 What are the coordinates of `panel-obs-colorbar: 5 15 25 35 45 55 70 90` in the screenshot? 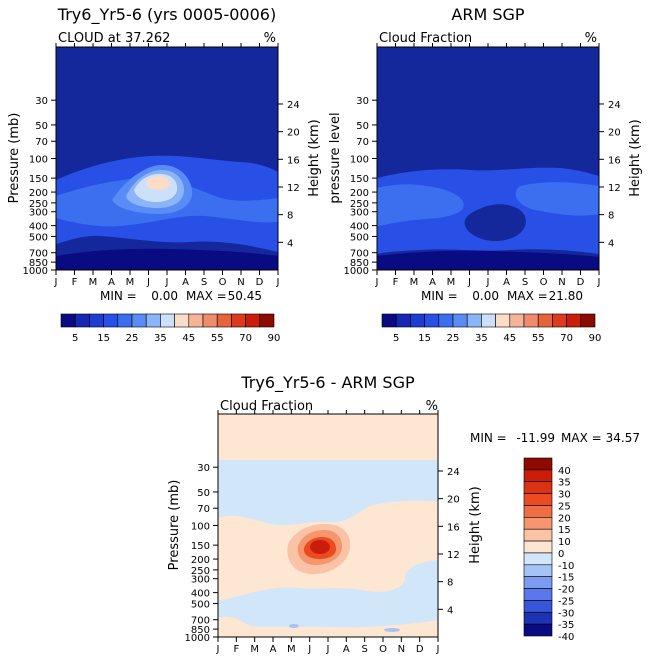 It's located at (491, 328).